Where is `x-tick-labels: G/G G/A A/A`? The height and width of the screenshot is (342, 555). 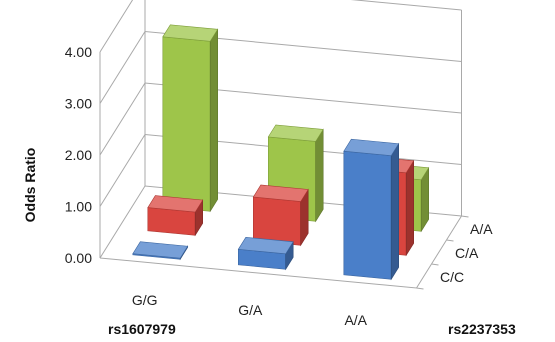 x-tick-labels: G/G G/A A/A is located at coordinates (250, 310).